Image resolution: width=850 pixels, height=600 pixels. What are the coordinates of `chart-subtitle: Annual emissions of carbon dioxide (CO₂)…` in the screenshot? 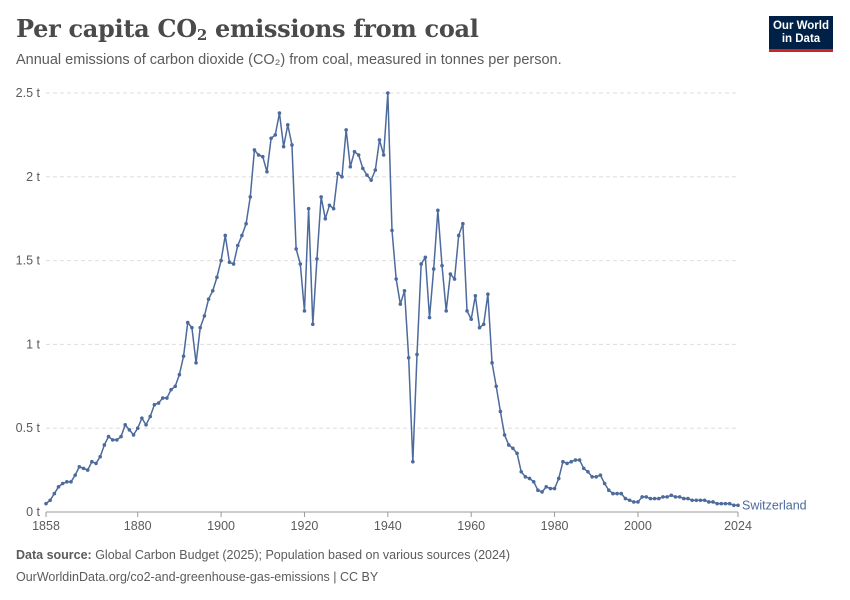 It's located at (289, 60).